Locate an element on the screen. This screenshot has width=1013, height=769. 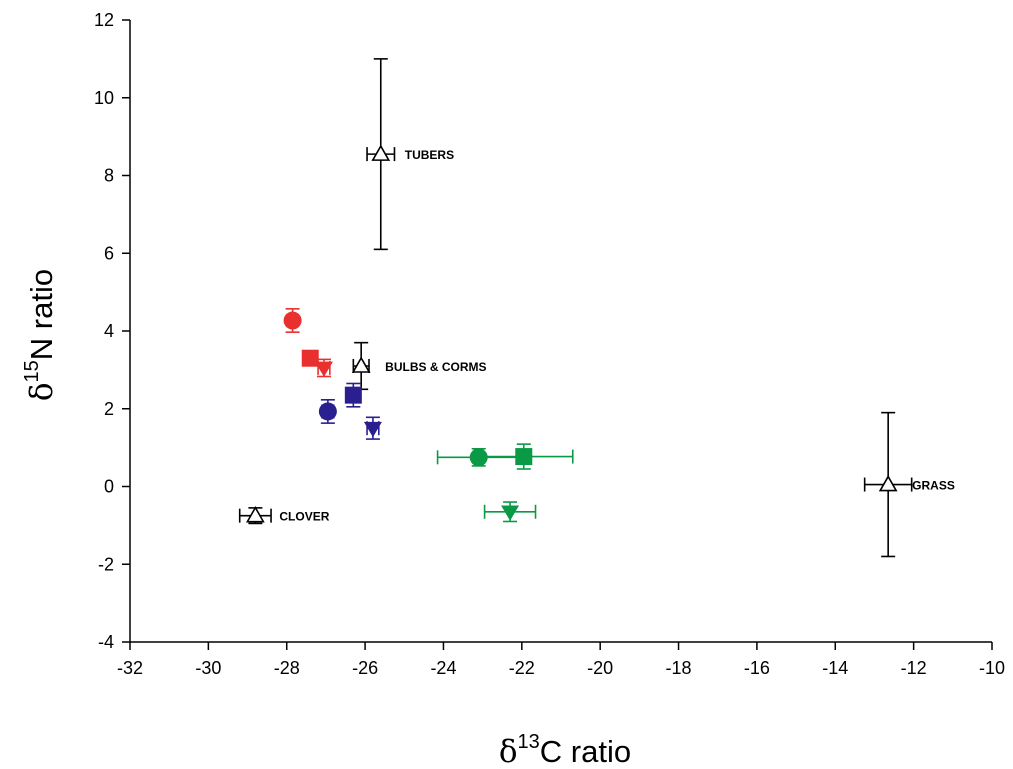
x-tick-label: -10 is located at coordinates (992, 668).